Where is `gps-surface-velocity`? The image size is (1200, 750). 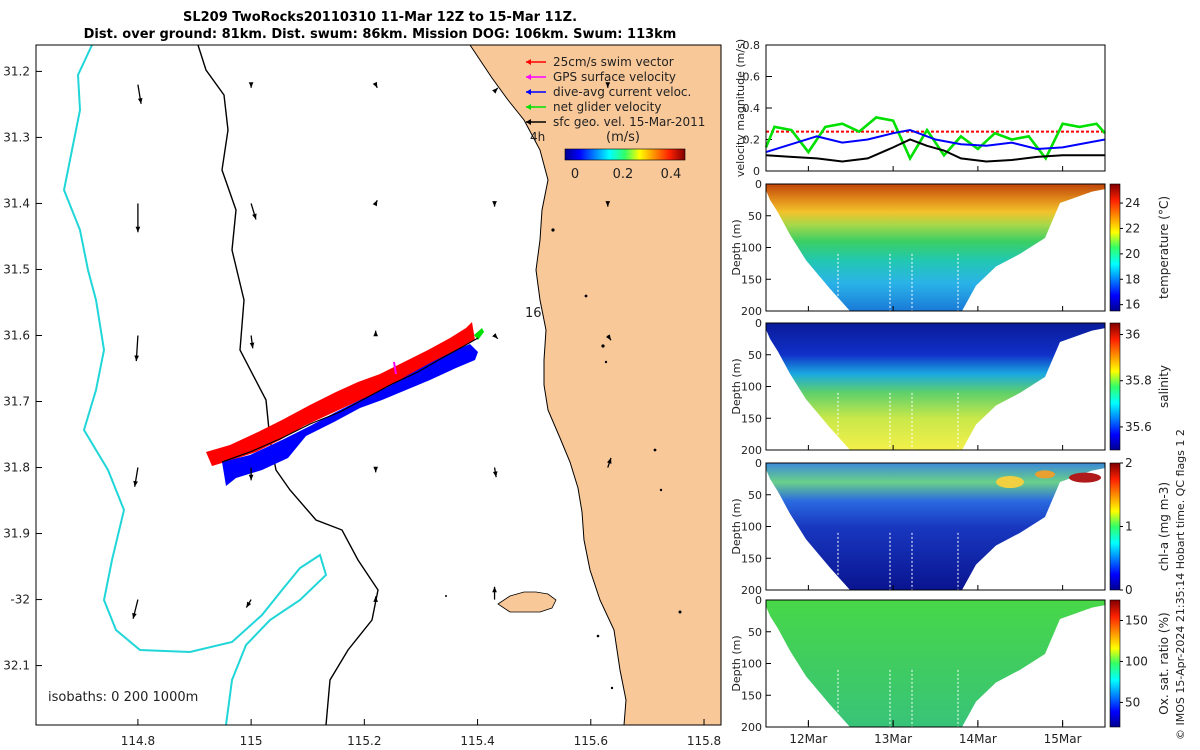
gps-surface-velocity is located at coordinates (395, 368).